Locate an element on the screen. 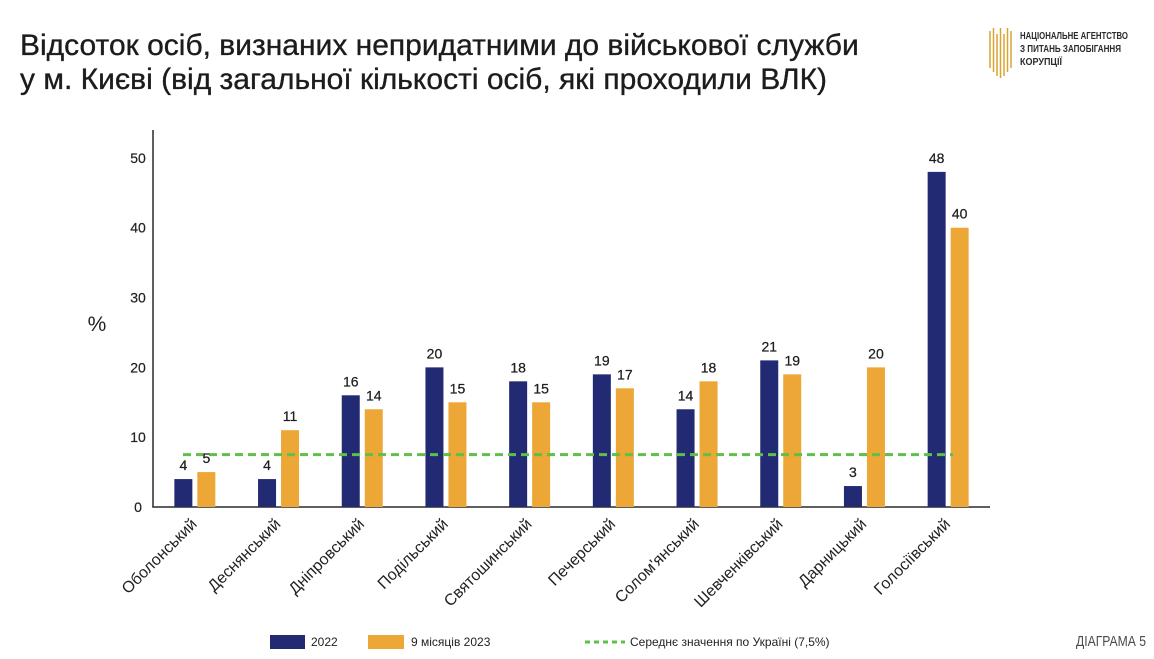 The height and width of the screenshot is (659, 1154). y-axis-label: % is located at coordinates (97, 324).